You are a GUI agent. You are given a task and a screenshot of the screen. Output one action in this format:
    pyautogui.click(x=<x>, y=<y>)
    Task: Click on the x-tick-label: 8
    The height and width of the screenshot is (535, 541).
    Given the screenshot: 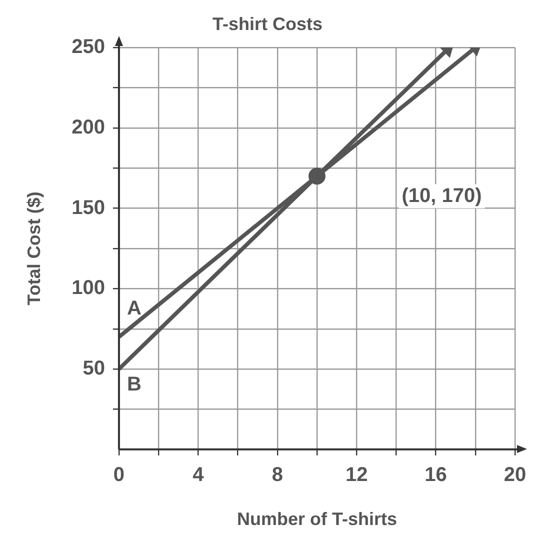 What is the action you would take?
    pyautogui.click(x=277, y=475)
    